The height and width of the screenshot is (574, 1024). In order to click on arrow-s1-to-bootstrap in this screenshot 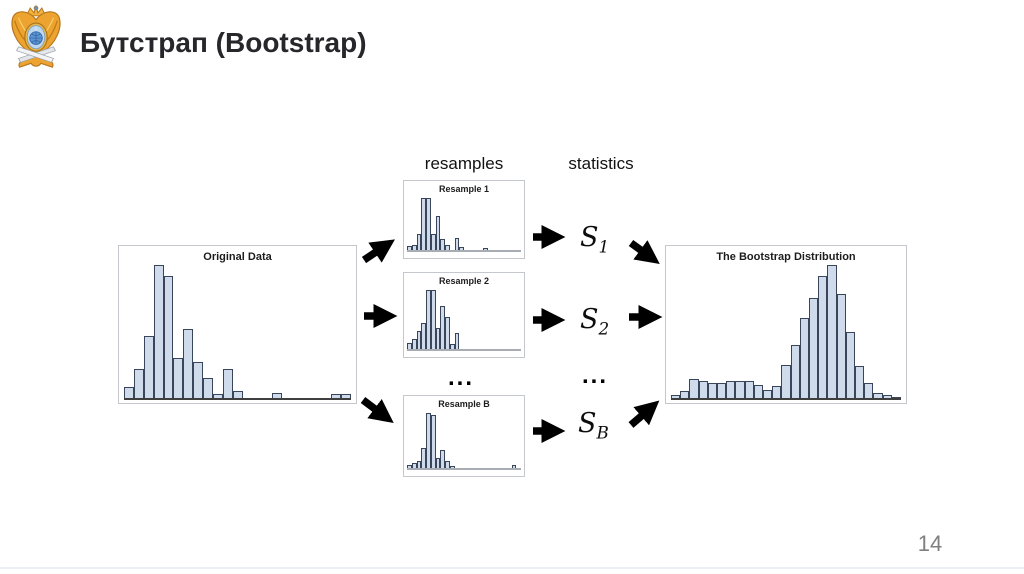, I will do `click(644, 251)`.